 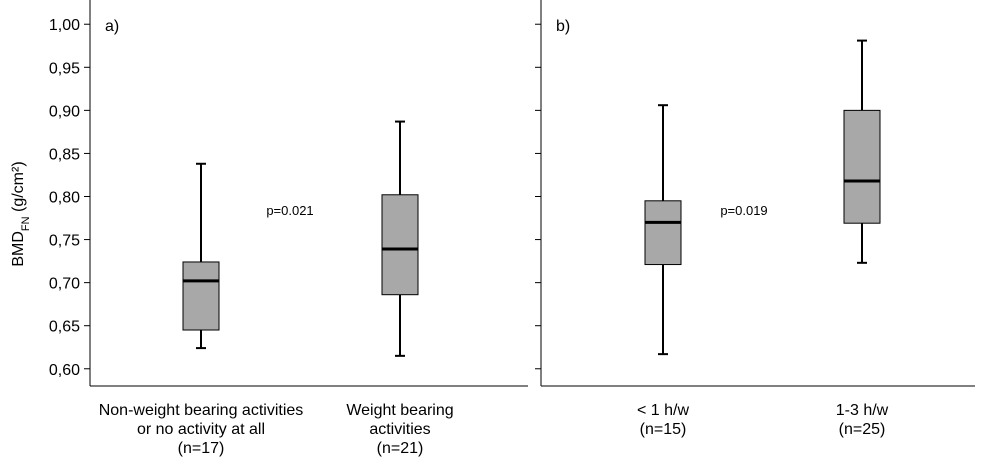 What do you see at coordinates (64, 284) in the screenshot?
I see `y-tick-label: 0,70` at bounding box center [64, 284].